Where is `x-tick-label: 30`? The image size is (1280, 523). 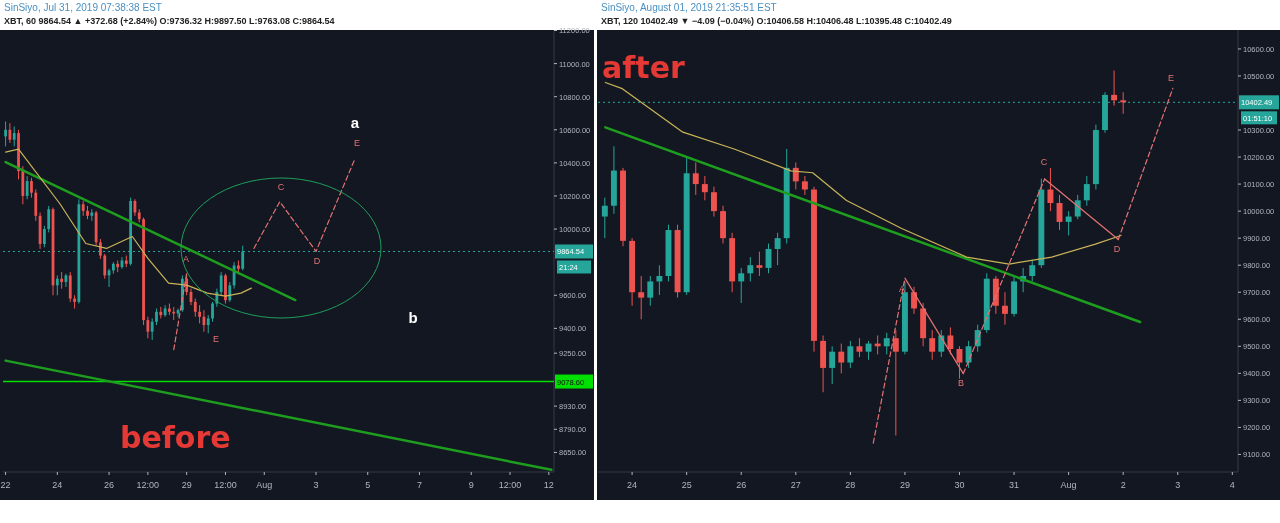 x-tick-label: 30 is located at coordinates (959, 485).